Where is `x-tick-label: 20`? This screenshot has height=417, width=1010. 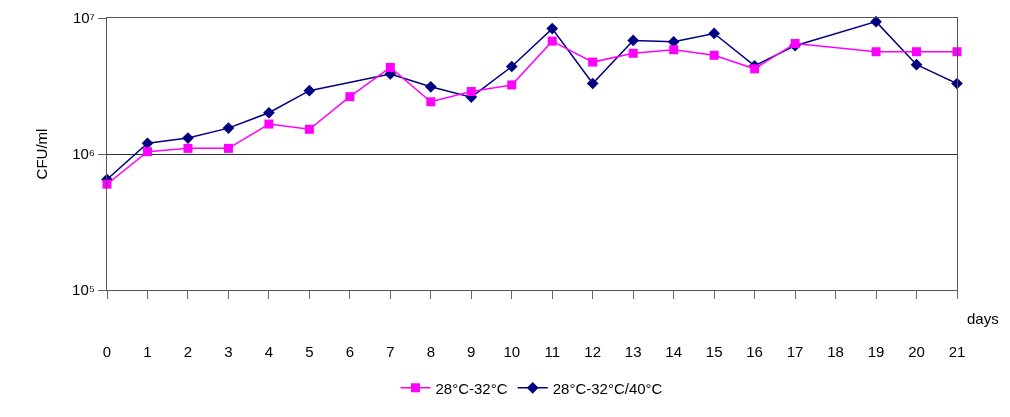
x-tick-label: 20 is located at coordinates (916, 351).